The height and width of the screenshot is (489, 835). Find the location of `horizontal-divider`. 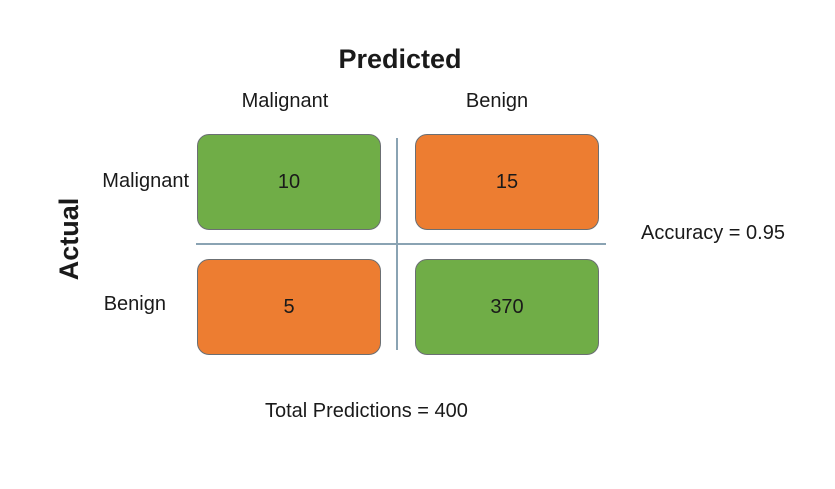

horizontal-divider is located at coordinates (401, 244).